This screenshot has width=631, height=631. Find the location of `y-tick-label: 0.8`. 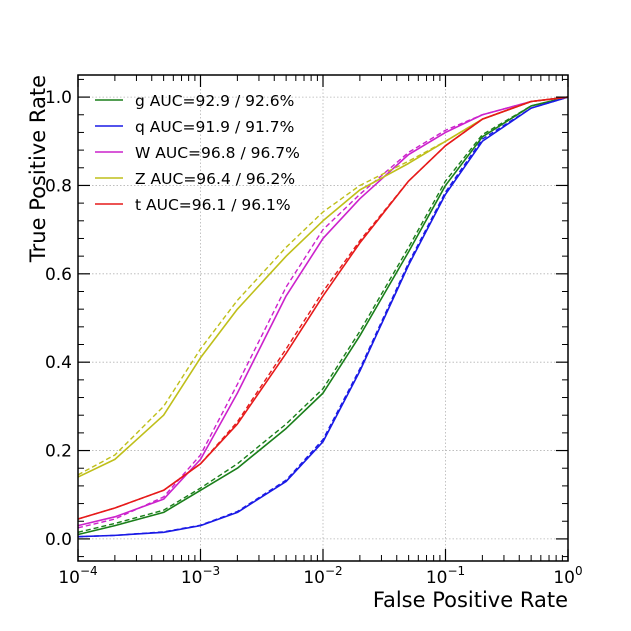

y-tick-label: 0.8 is located at coordinates (58, 186).